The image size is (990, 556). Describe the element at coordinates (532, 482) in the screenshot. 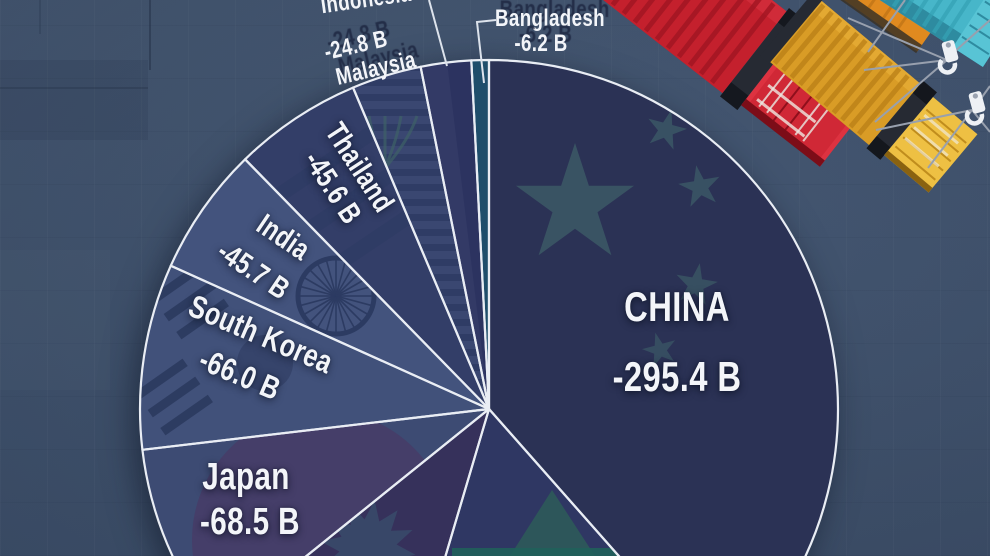

I see `pie-slice-vietnam` at that location.